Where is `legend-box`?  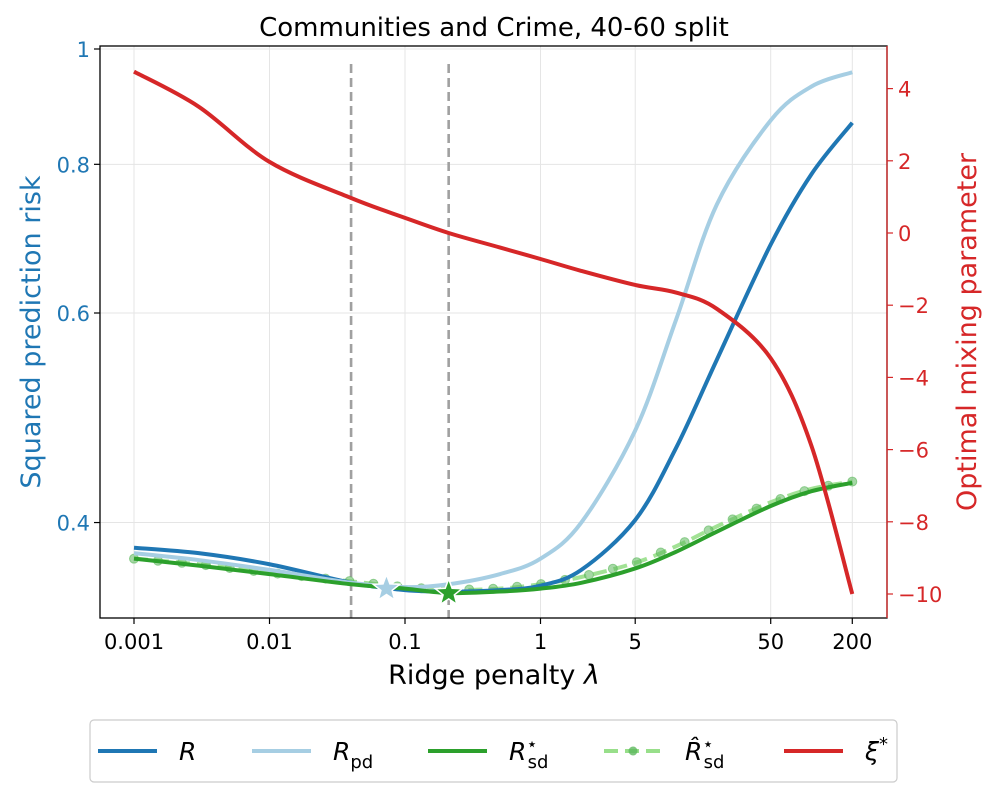
legend-box is located at coordinates (493, 751).